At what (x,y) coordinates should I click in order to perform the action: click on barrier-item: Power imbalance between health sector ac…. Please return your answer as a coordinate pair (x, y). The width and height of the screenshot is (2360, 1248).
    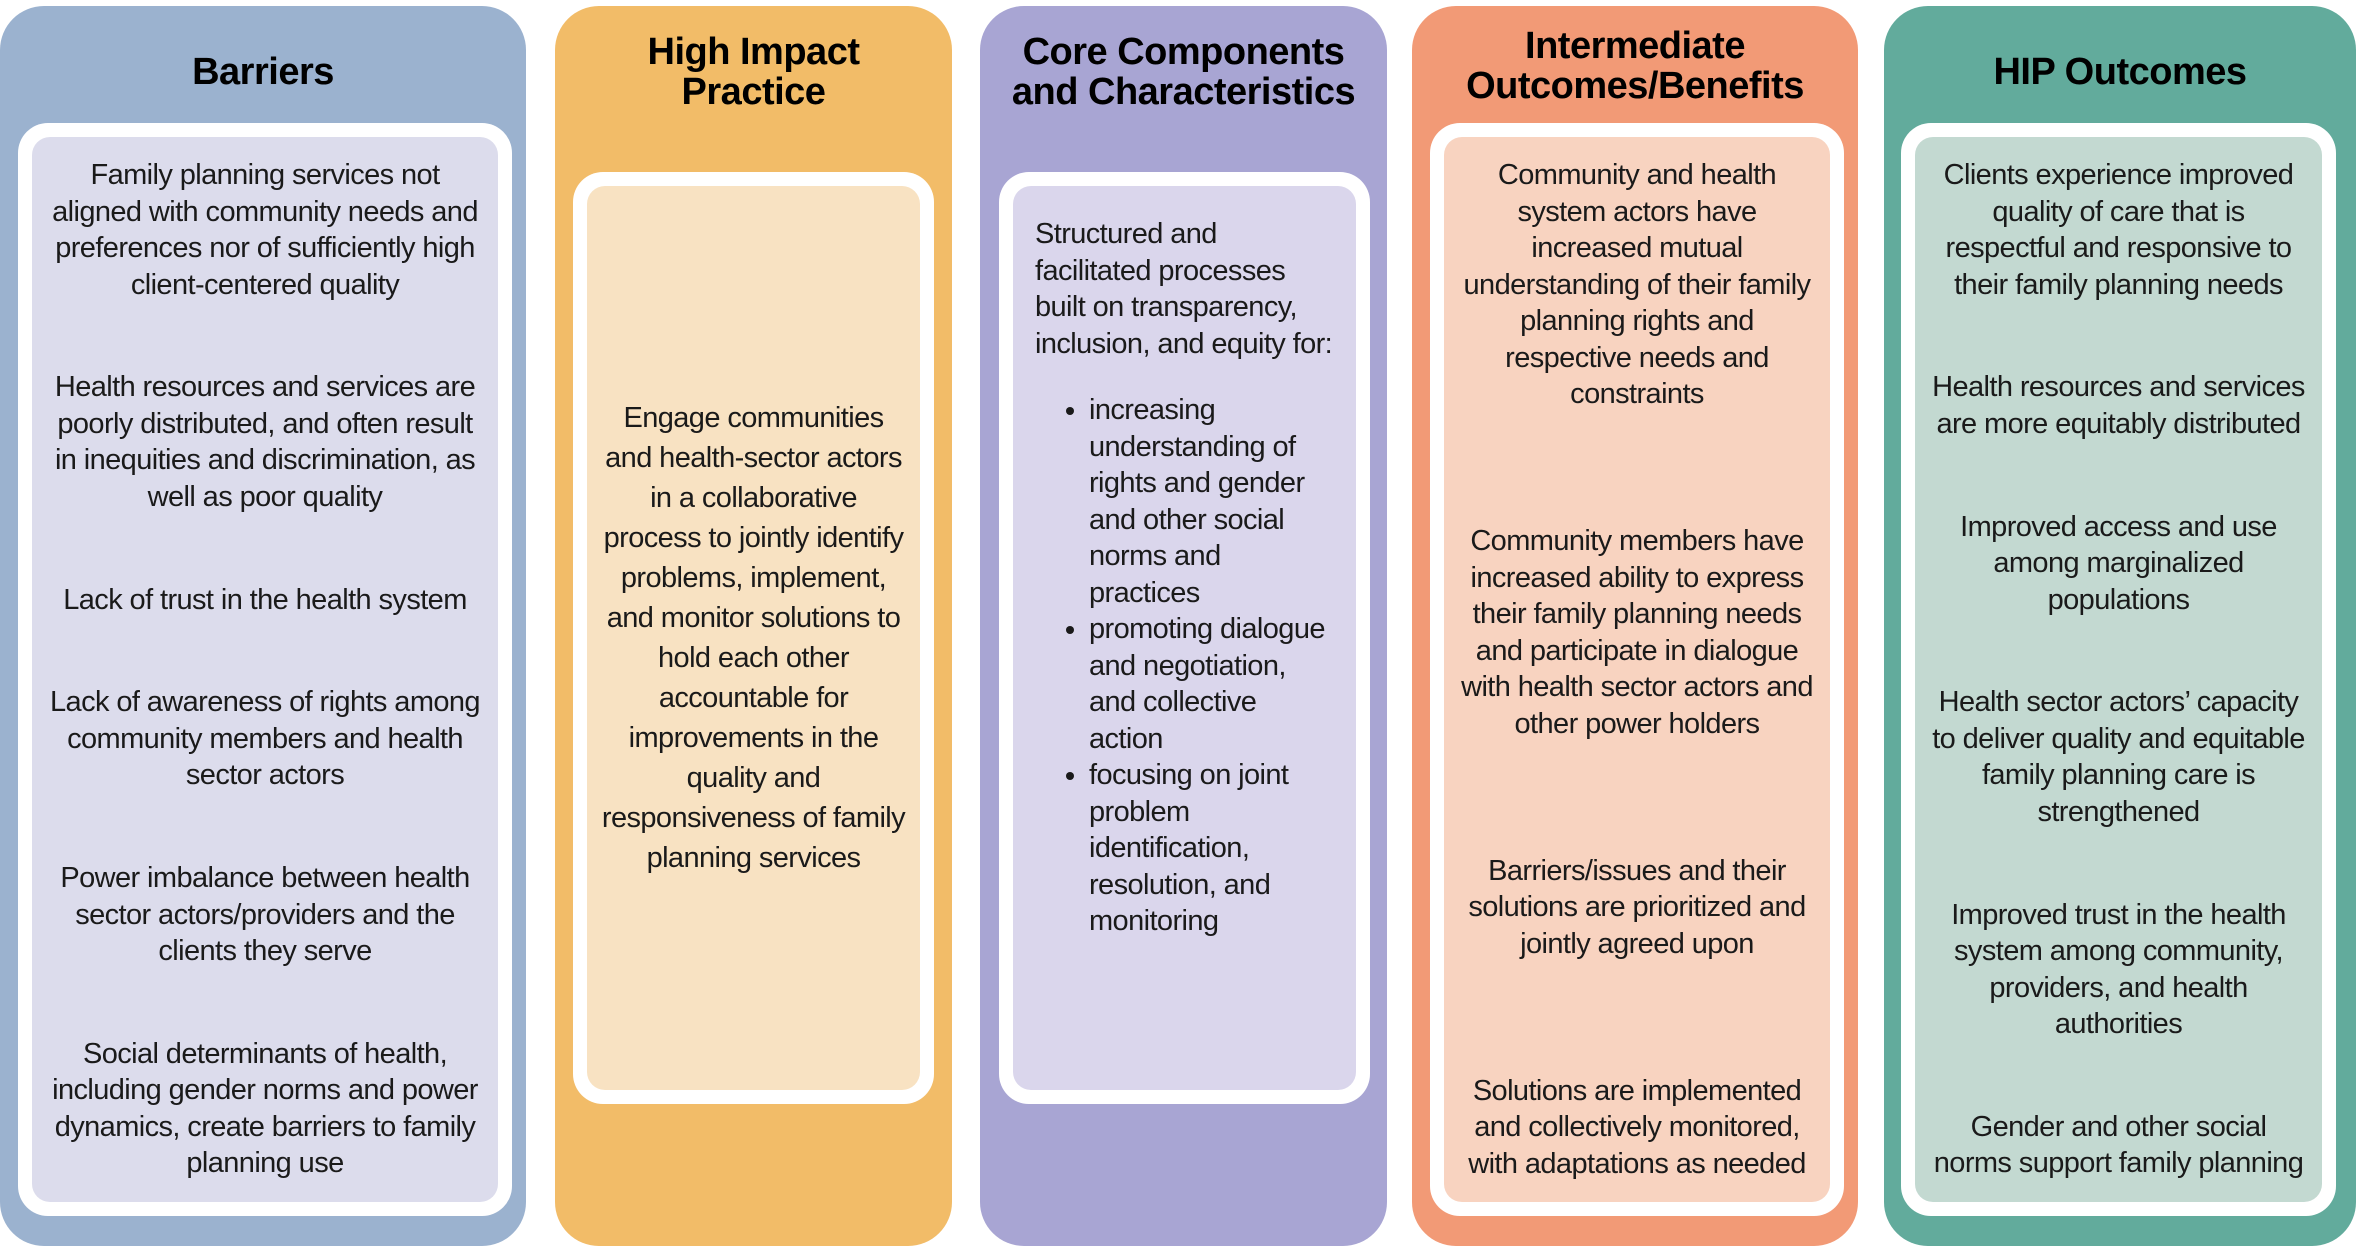
    Looking at the image, I should click on (265, 915).